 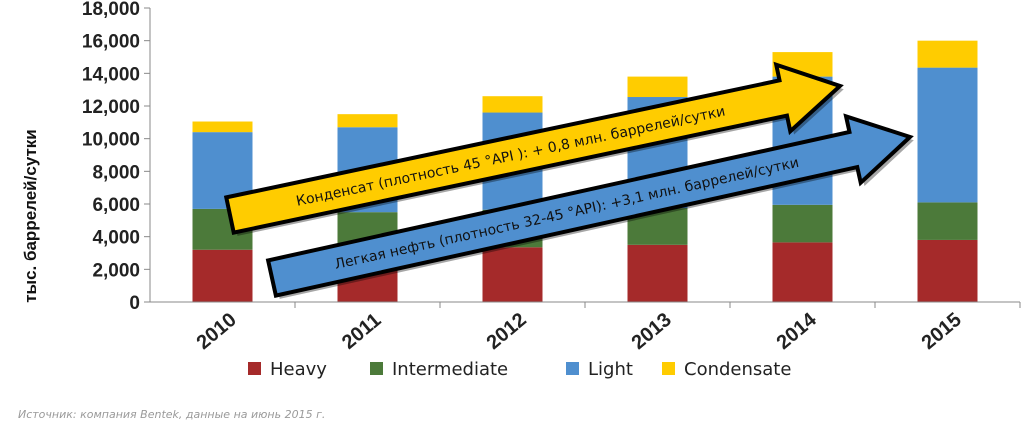 What do you see at coordinates (116, 205) in the screenshot?
I see `y-tick-label: 6,000` at bounding box center [116, 205].